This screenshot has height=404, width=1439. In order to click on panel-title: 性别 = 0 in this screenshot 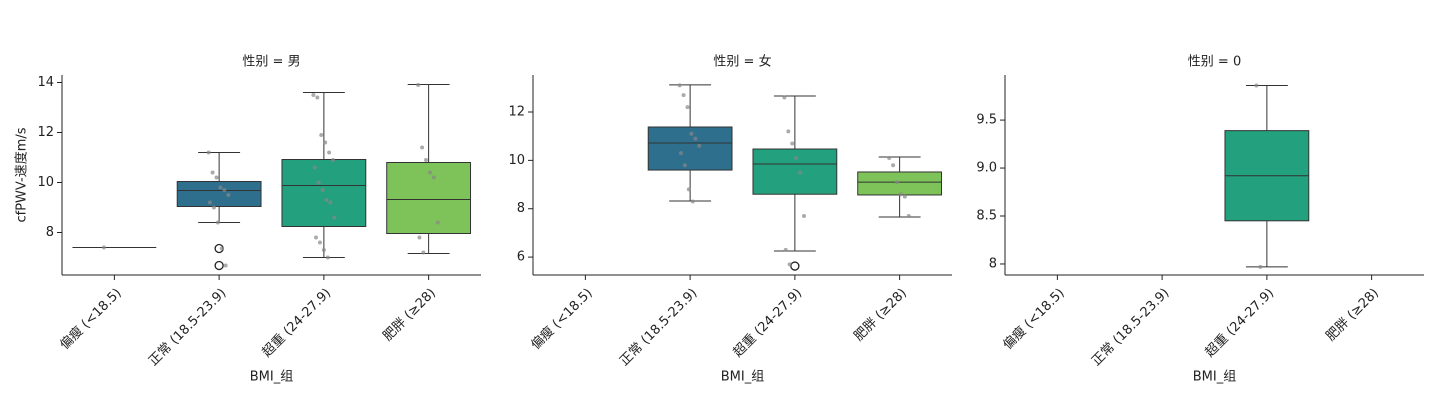, I will do `click(1214, 62)`.